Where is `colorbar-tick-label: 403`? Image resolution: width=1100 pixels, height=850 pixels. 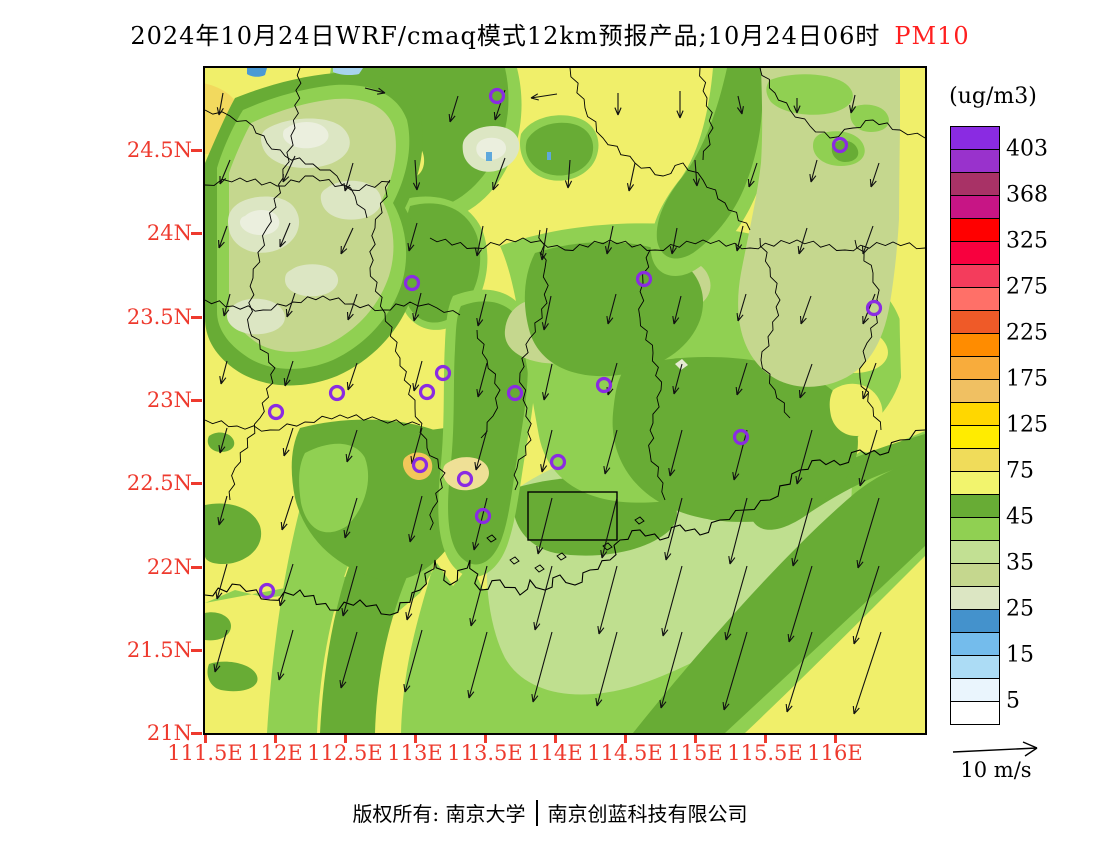
colorbar-tick-label: 403 is located at coordinates (1027, 149).